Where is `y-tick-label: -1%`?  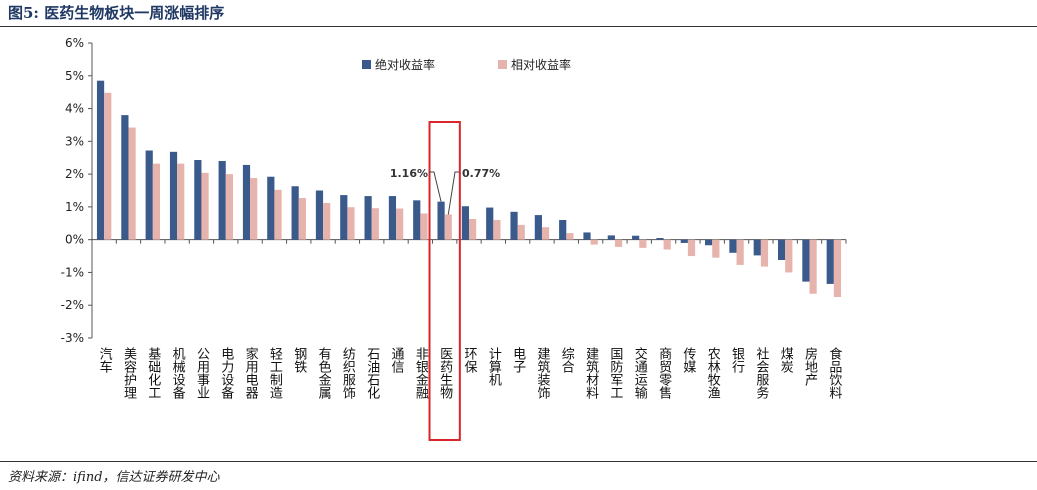
y-tick-label: -1% is located at coordinates (72, 272).